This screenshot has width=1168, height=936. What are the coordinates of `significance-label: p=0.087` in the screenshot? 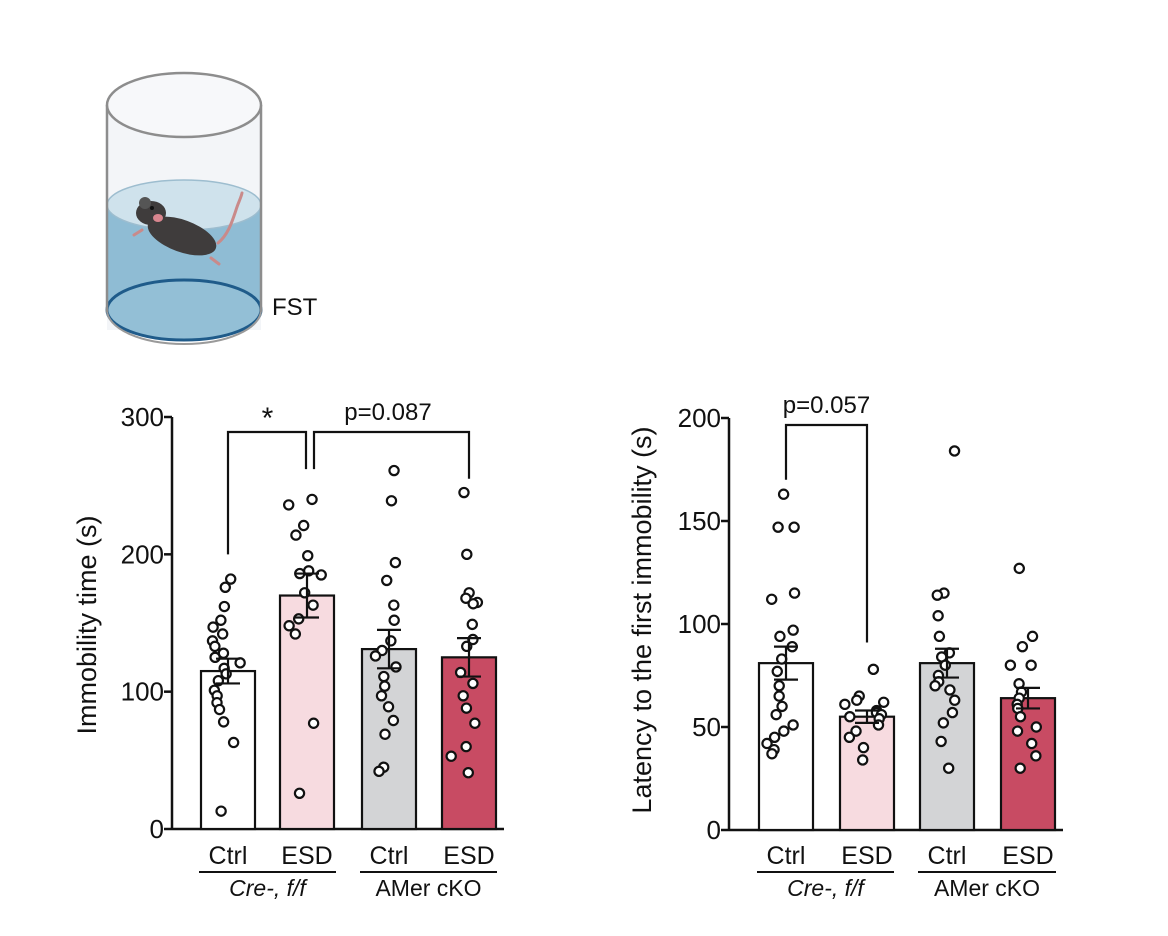 It's located at (387, 412).